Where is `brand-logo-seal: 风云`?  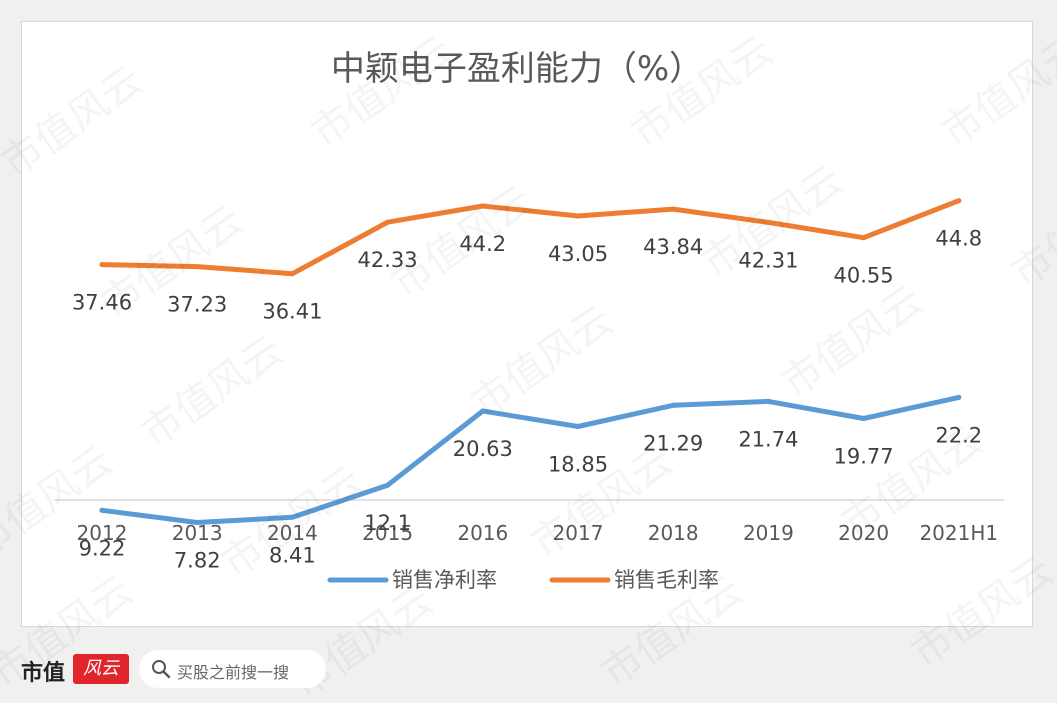
brand-logo-seal: 风云 is located at coordinates (101, 669).